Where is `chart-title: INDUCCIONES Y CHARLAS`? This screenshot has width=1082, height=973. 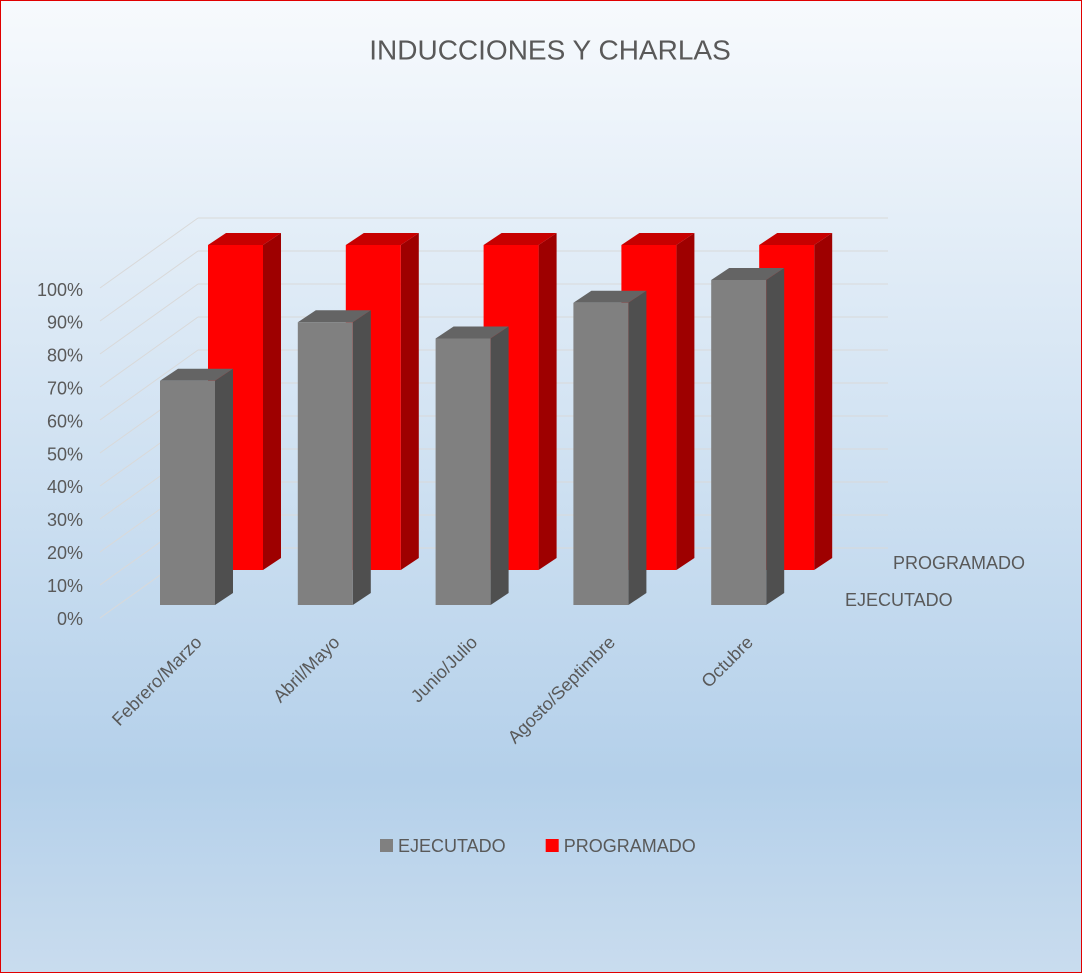 chart-title: INDUCCIONES Y CHARLAS is located at coordinates (550, 49).